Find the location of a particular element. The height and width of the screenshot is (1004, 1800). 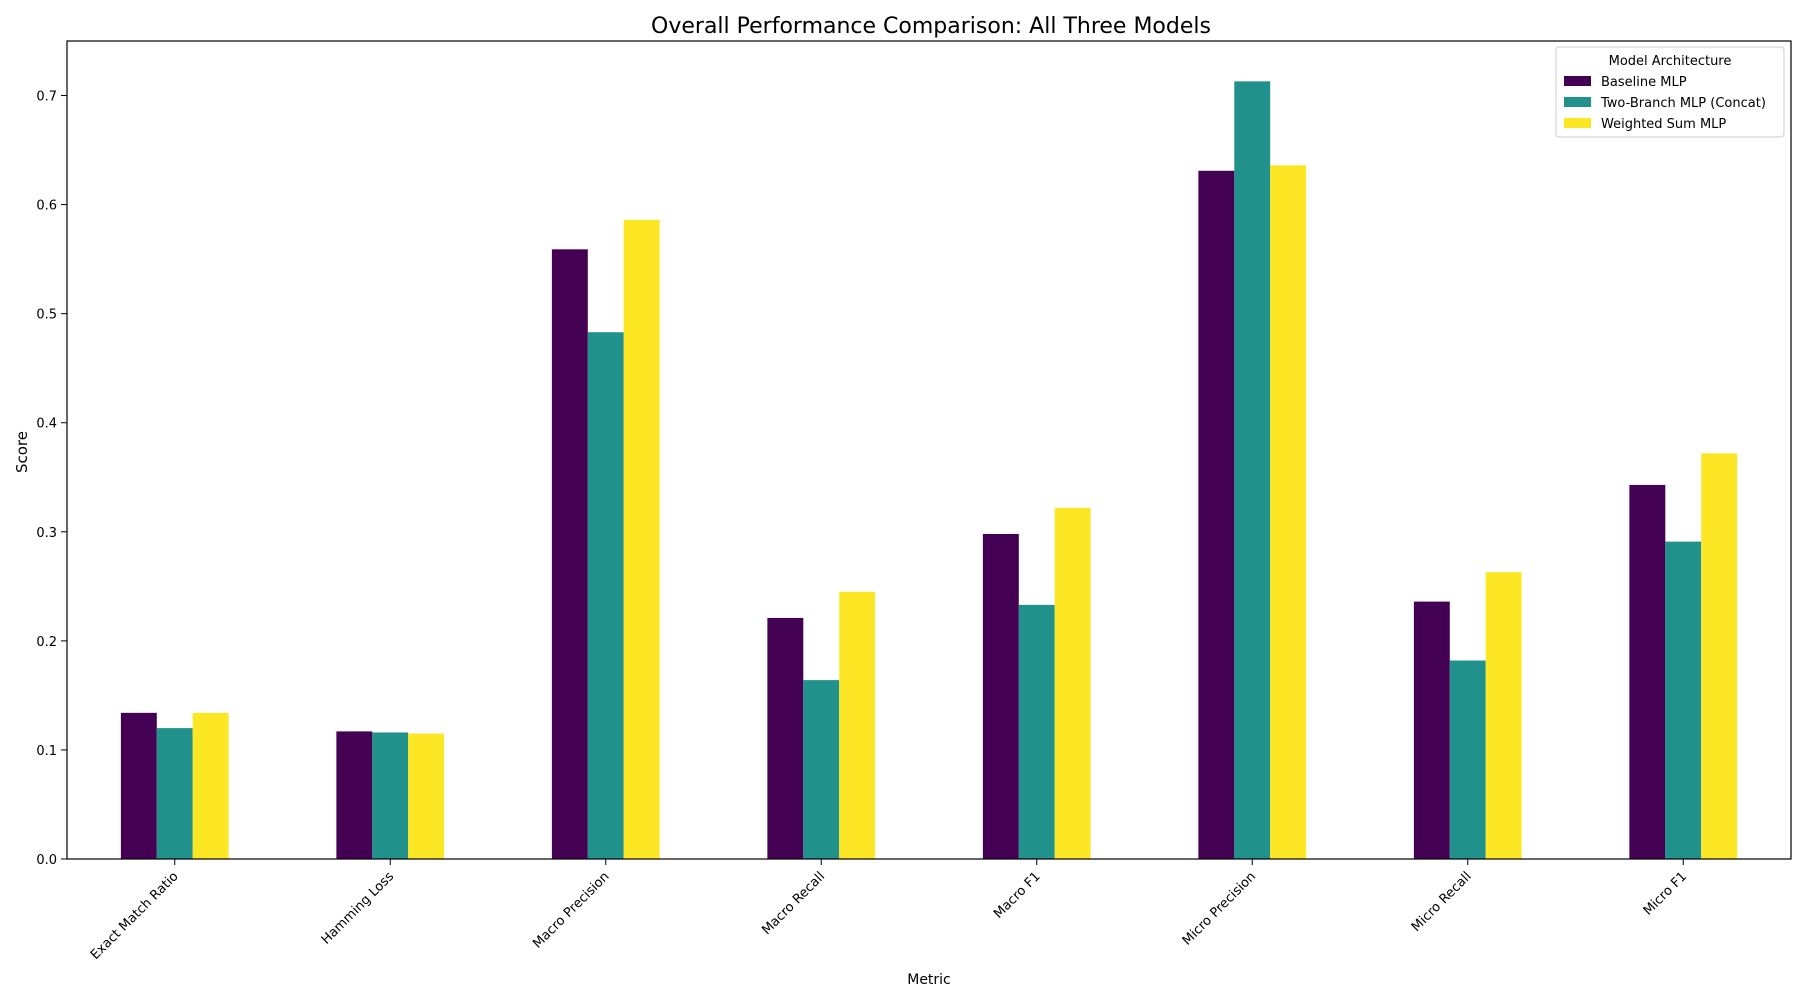

y-tick-label: 0.2 is located at coordinates (46, 642).